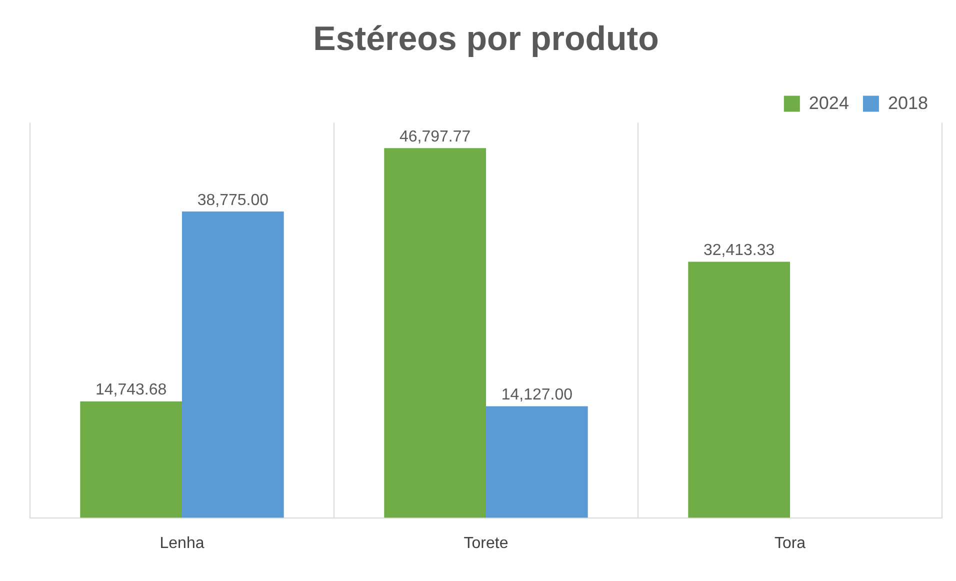 The image size is (956, 581). Describe the element at coordinates (182, 543) in the screenshot. I see `x-tick-label: Lenha` at that location.